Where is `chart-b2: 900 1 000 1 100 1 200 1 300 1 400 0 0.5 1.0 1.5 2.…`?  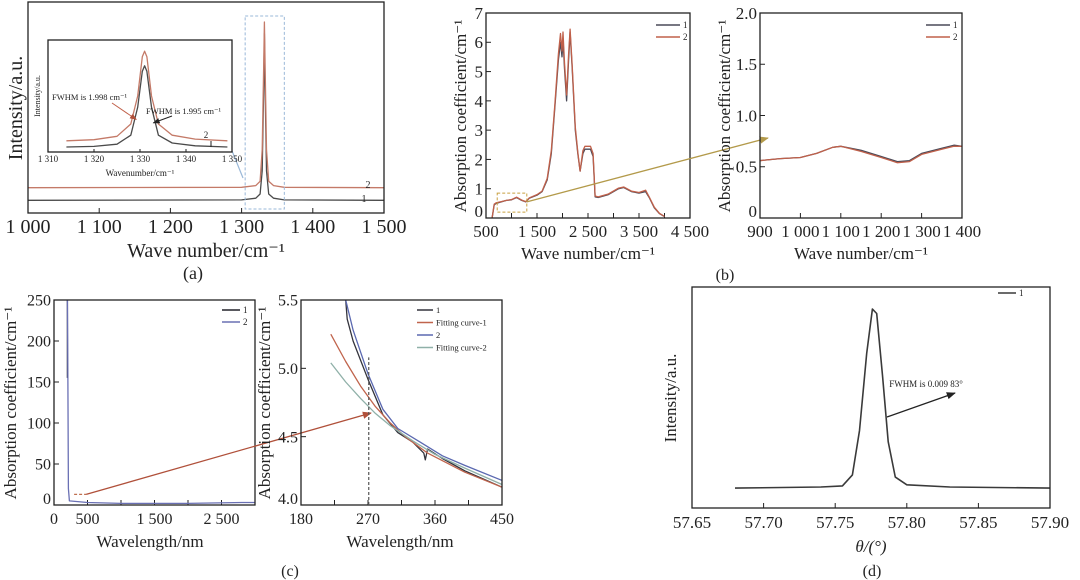 chart-b2: 900 1 000 1 100 1 200 1 300 1 400 0 0.5 1.0 1.5 2.… is located at coordinates (848, 144).